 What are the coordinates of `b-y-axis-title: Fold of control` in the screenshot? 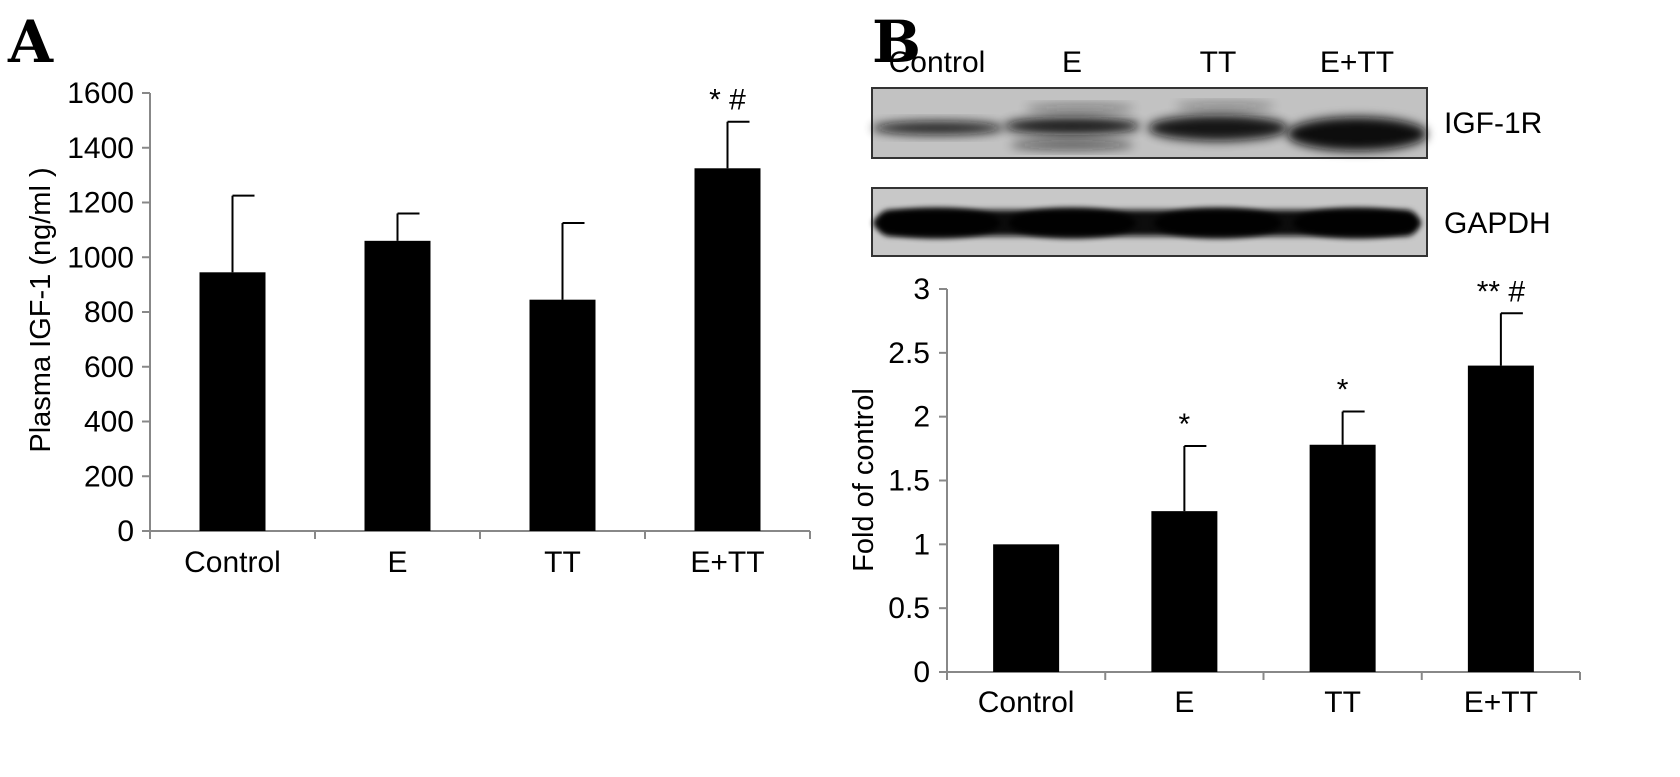 It's located at (864, 480).